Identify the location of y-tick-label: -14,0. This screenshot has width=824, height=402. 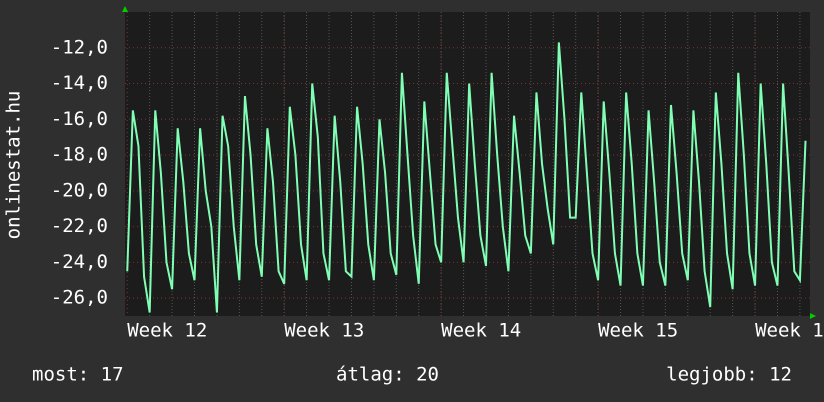
(79, 83).